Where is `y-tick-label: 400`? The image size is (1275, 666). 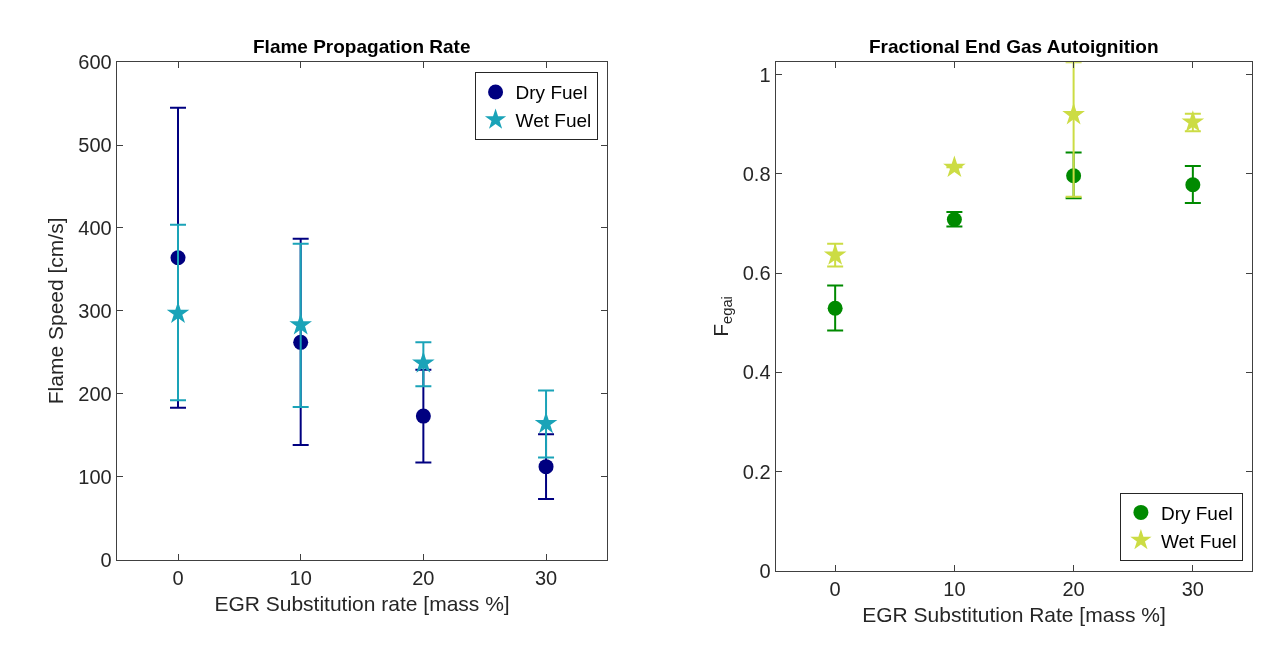 y-tick-label: 400 is located at coordinates (95, 227).